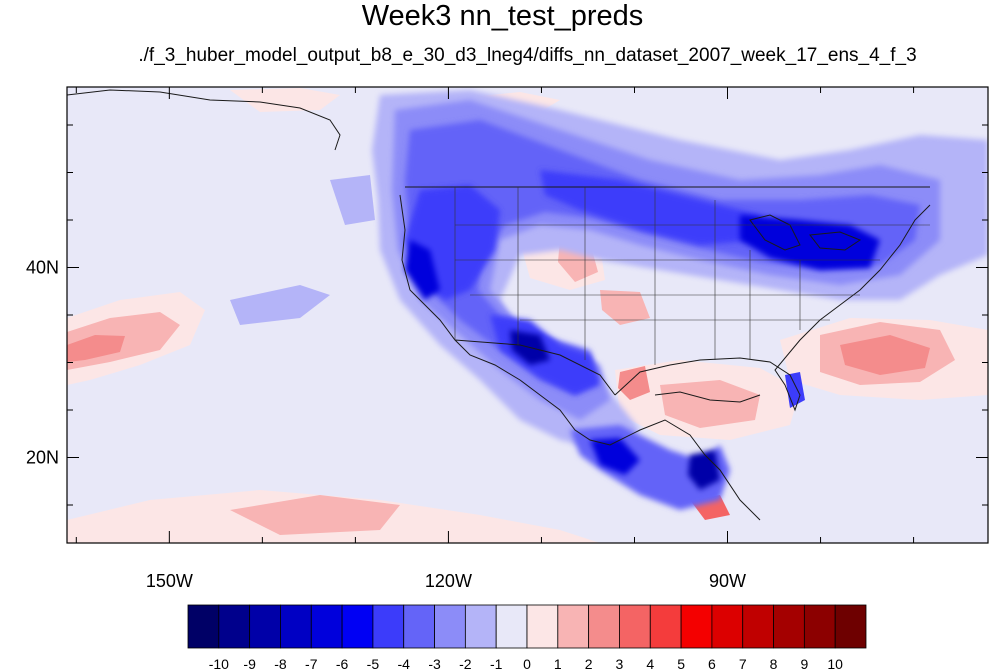 The width and height of the screenshot is (1005, 672). What do you see at coordinates (634, 383) in the screenshot?
I see `warm-region-texas-coast` at bounding box center [634, 383].